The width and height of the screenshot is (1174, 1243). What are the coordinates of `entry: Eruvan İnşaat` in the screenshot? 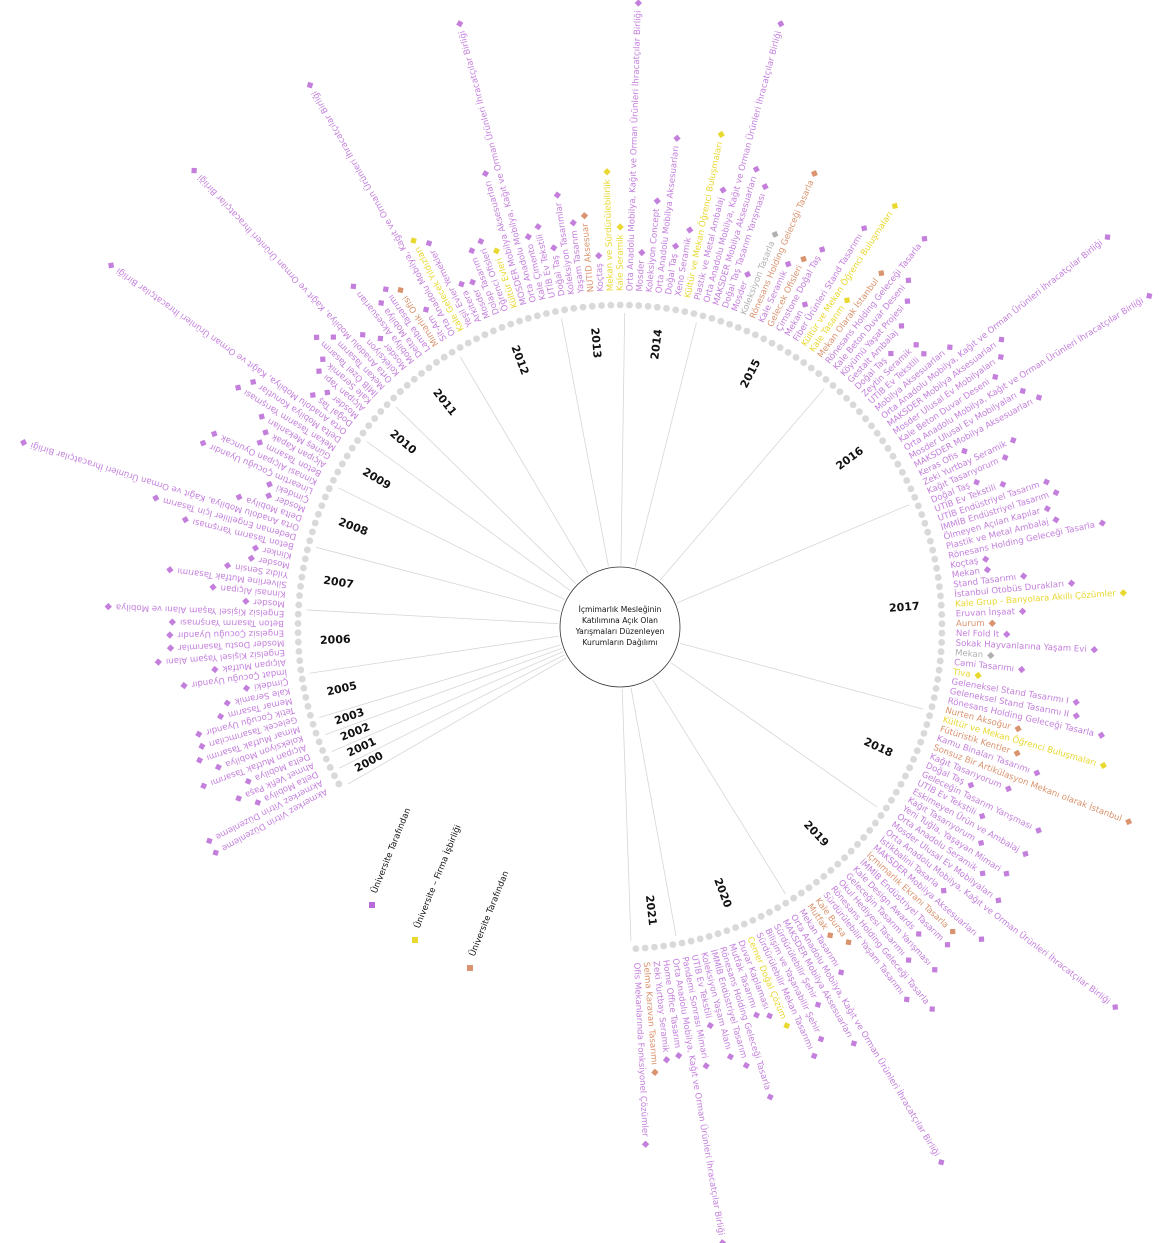 It's located at (991, 612).